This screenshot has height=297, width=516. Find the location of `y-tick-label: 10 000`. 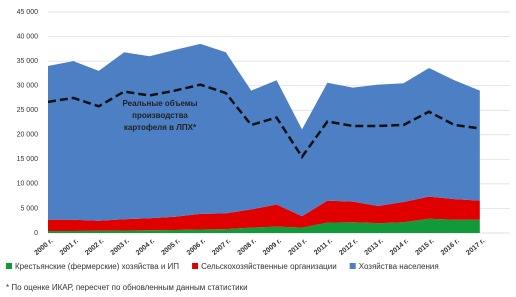

y-tick-label: 10 000 is located at coordinates (28, 184).